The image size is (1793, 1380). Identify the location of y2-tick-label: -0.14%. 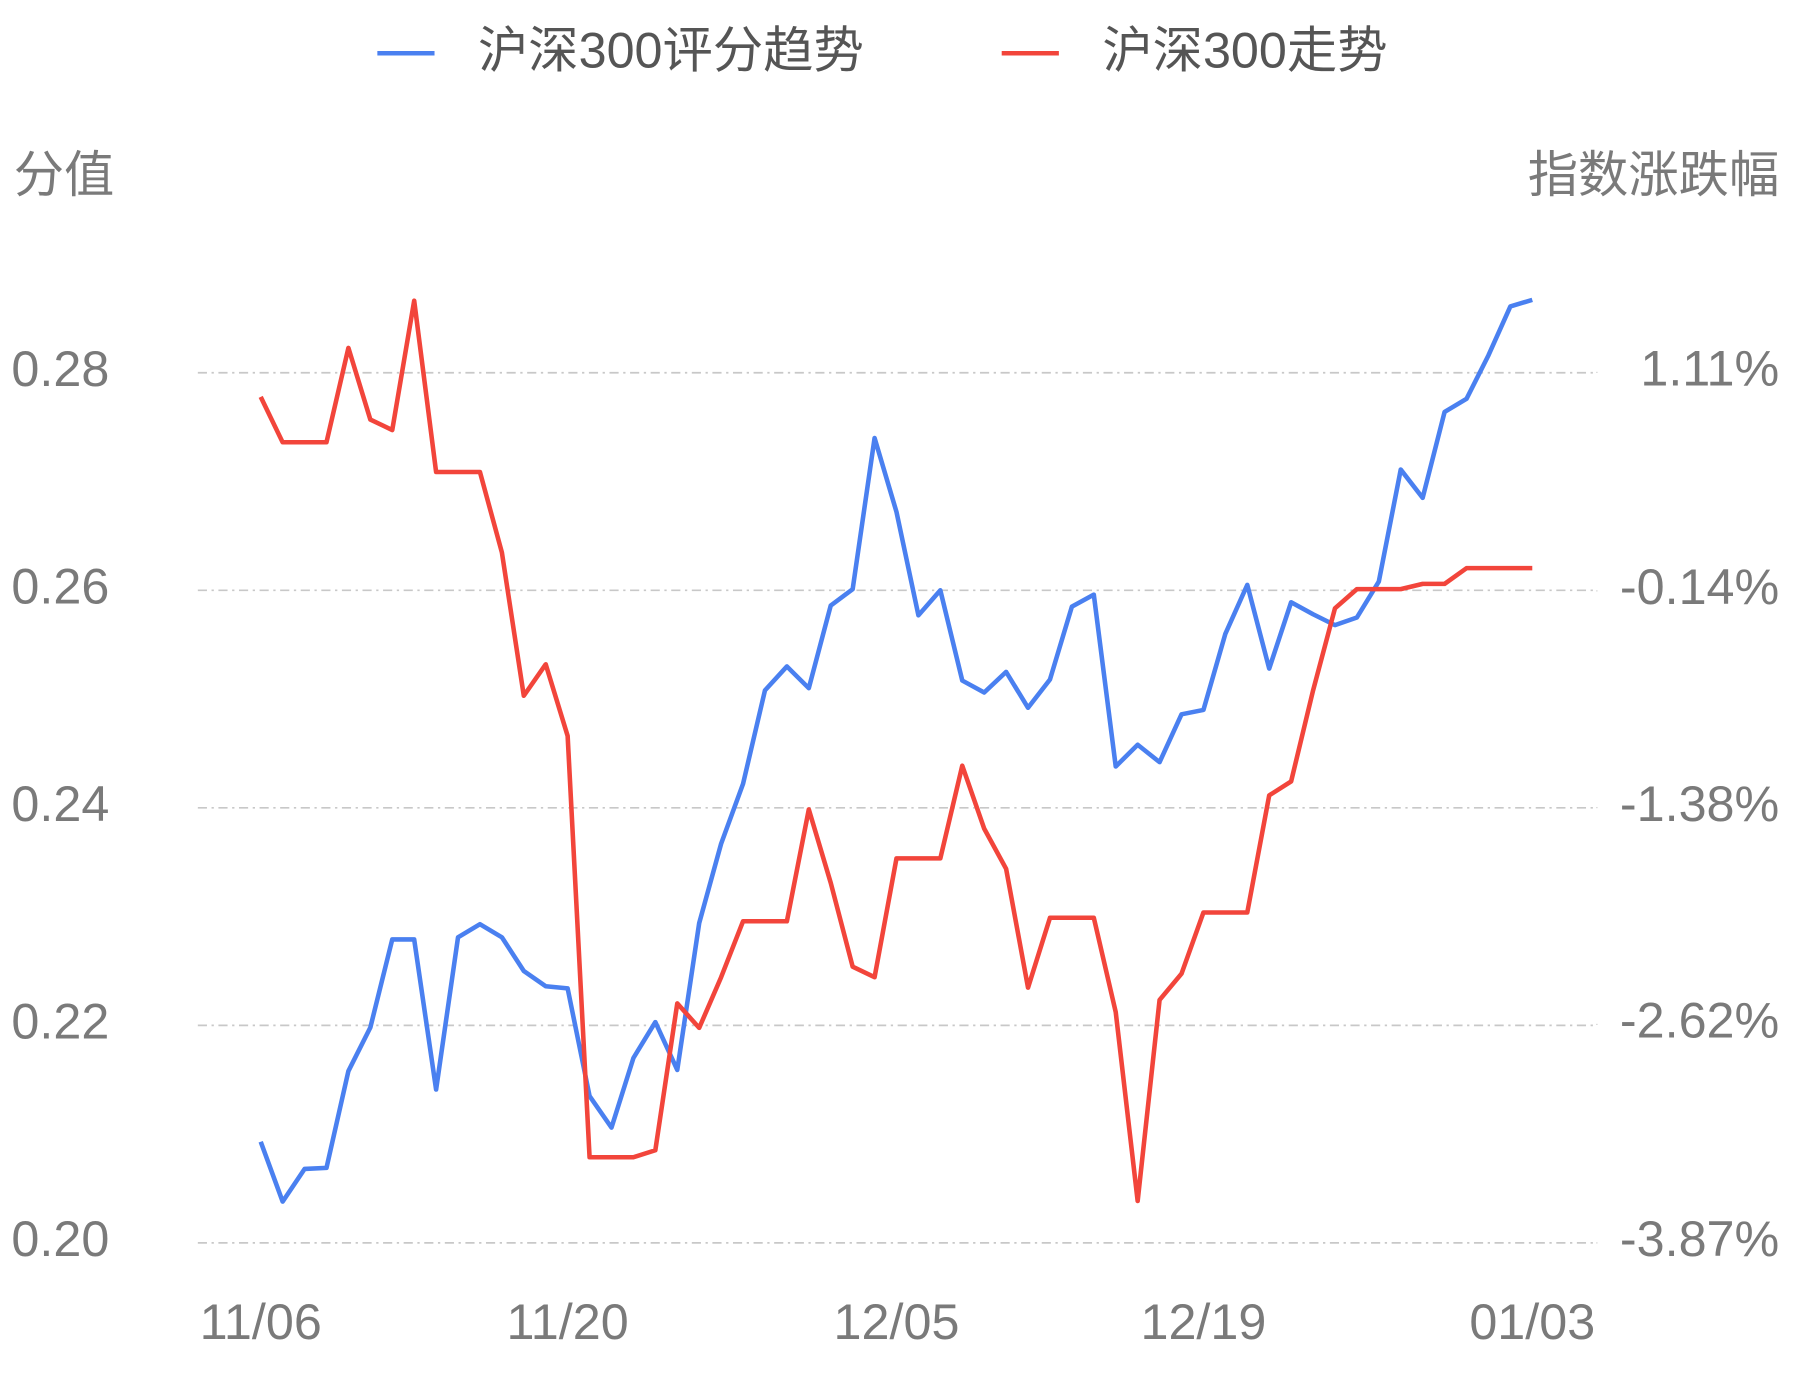
(1699, 587).